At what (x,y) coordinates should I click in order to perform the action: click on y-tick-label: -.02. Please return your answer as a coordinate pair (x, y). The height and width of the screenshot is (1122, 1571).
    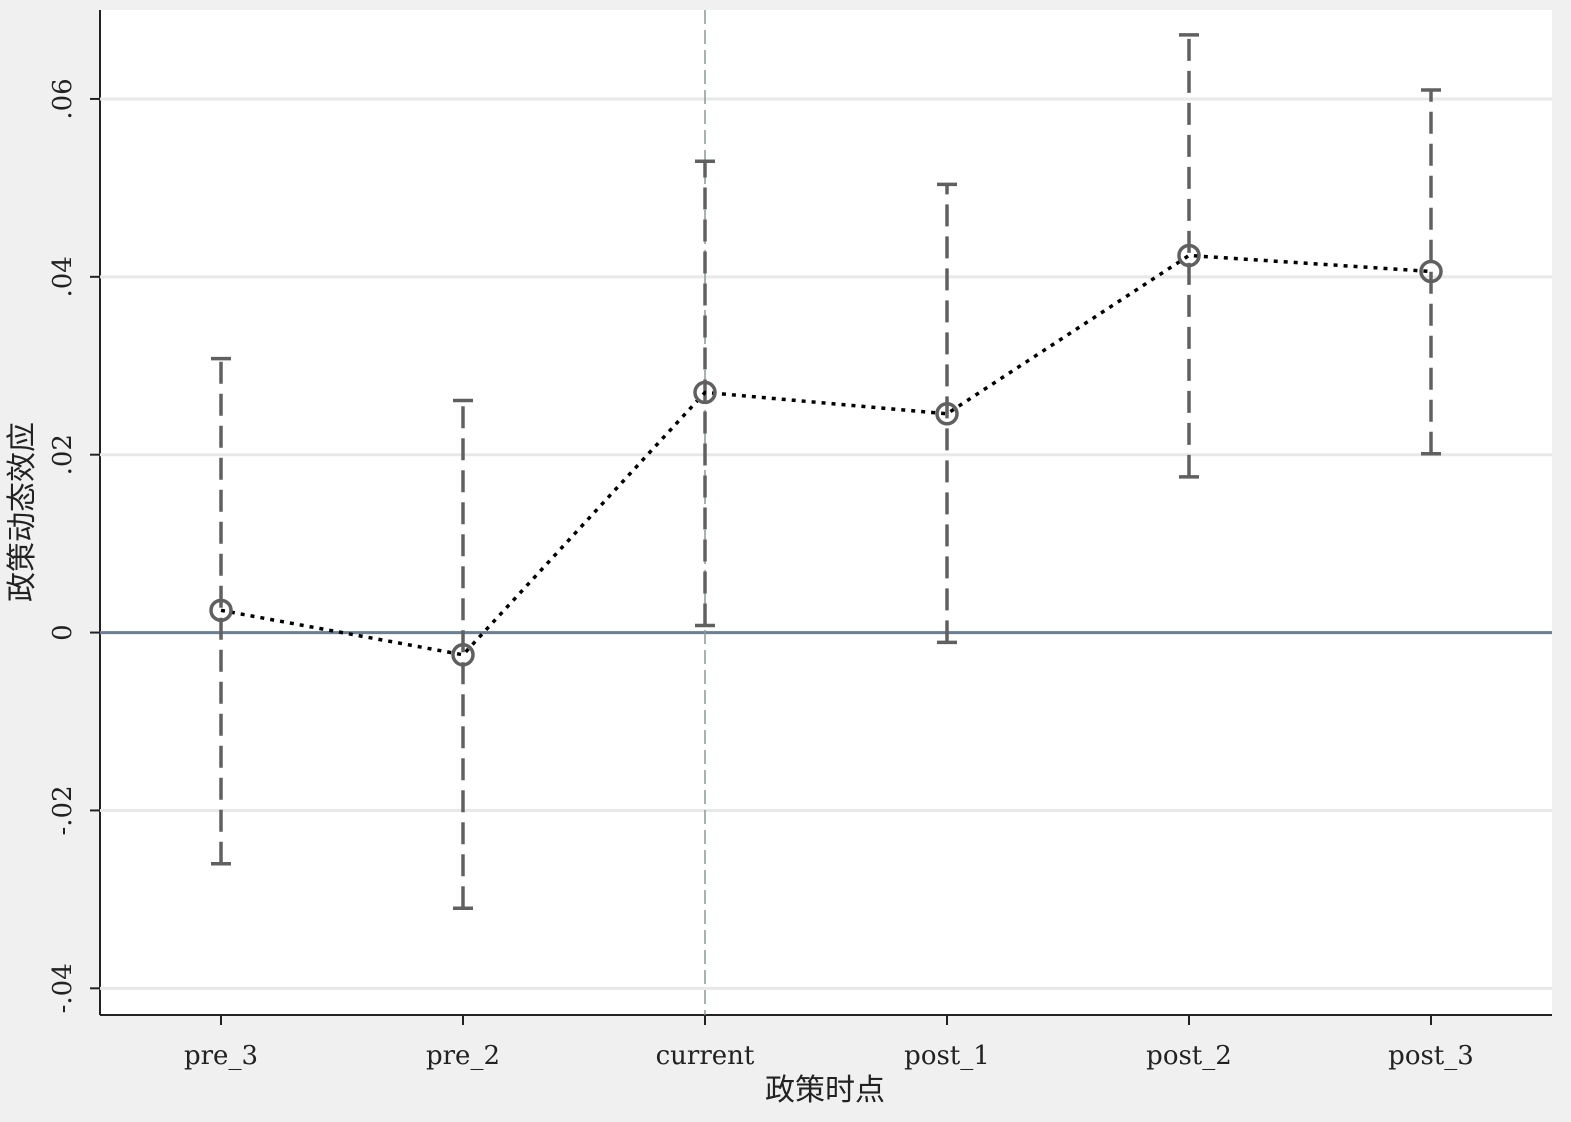
    Looking at the image, I should click on (63, 810).